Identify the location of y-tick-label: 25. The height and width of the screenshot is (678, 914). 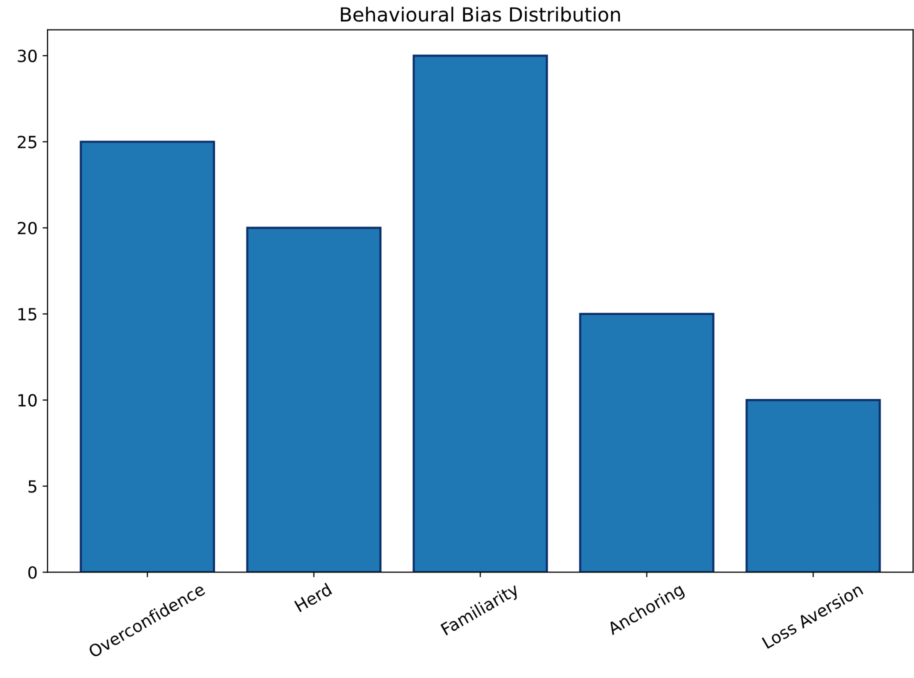
(27, 142).